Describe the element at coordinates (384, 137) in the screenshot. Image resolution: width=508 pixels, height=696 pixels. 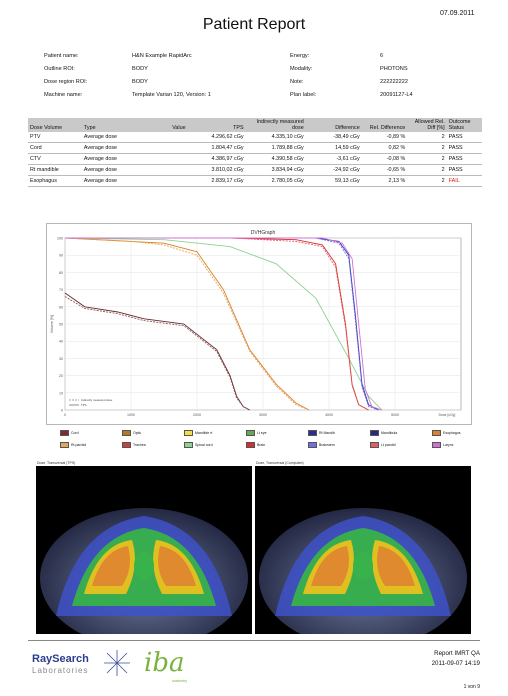
I see `table-cell-rel: -0,89 %` at that location.